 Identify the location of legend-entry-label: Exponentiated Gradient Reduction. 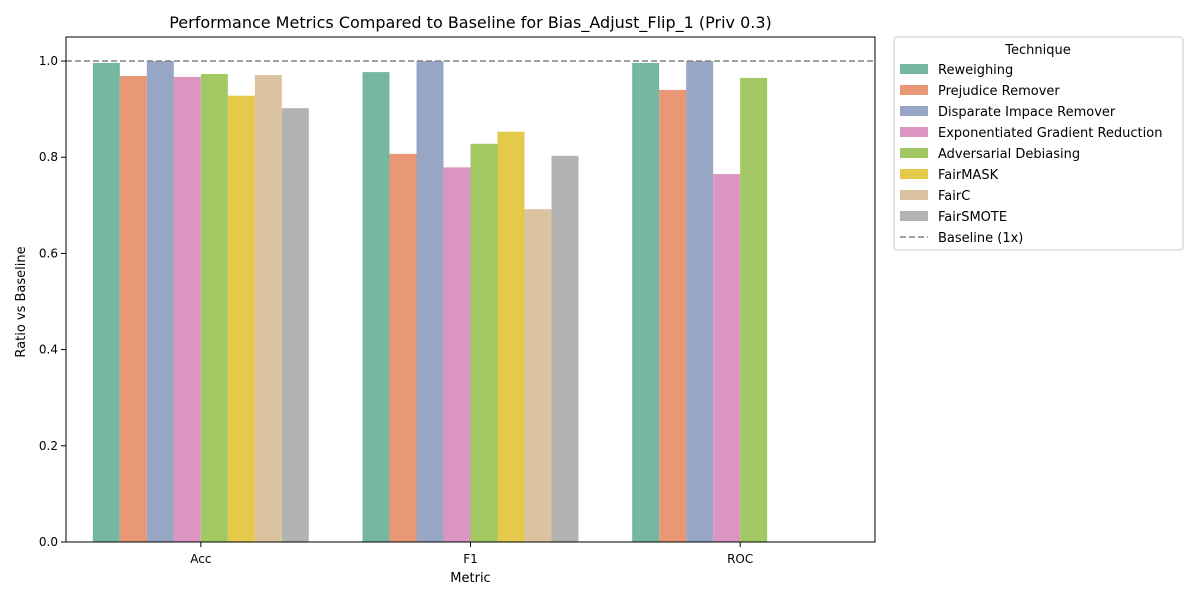
(1050, 133).